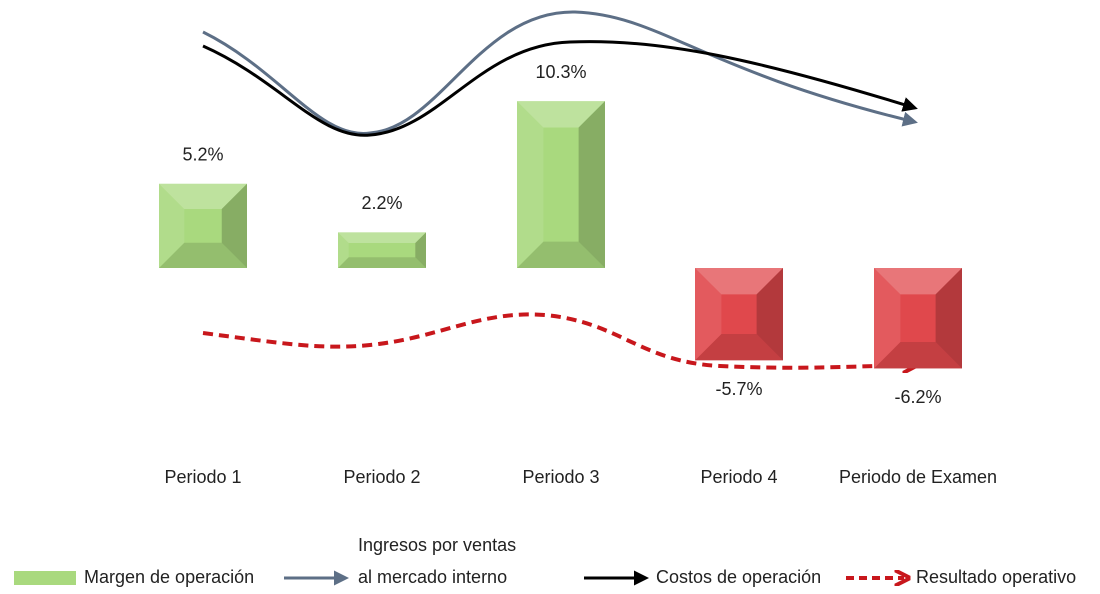 The width and height of the screenshot is (1100, 594). What do you see at coordinates (738, 389) in the screenshot?
I see `value-label: -5.7%` at bounding box center [738, 389].